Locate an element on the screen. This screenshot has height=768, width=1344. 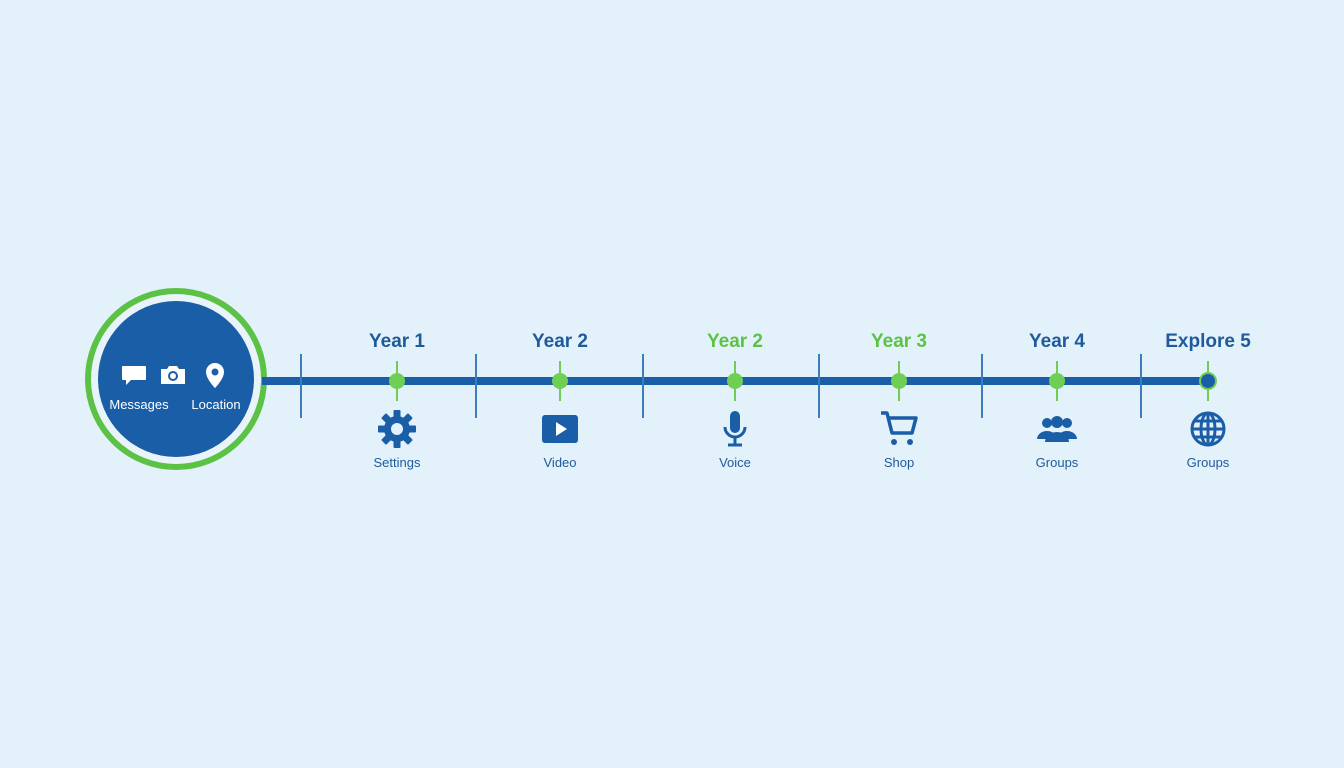
shopping-cart-icon is located at coordinates (899, 429).